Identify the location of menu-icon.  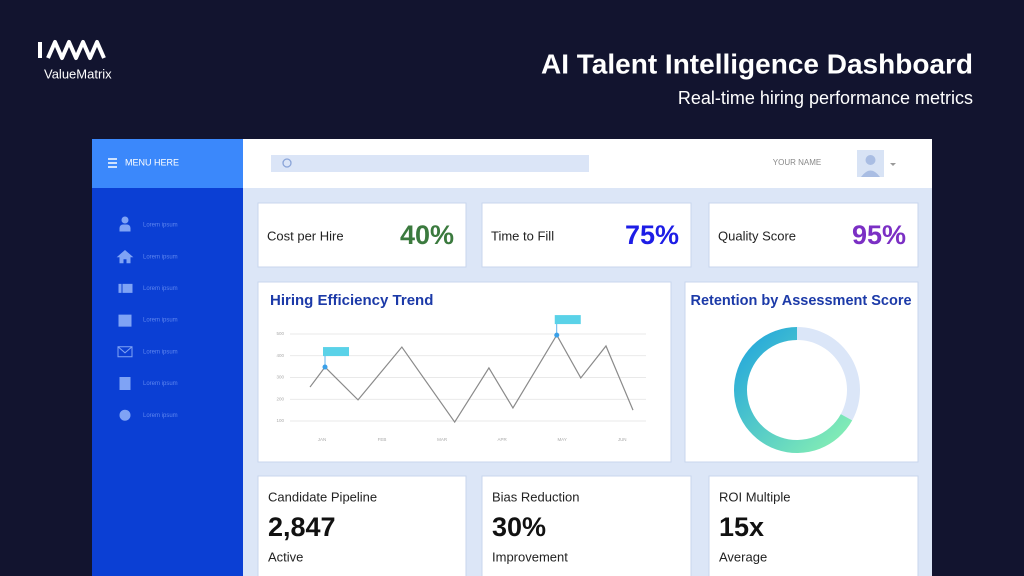
(112, 163).